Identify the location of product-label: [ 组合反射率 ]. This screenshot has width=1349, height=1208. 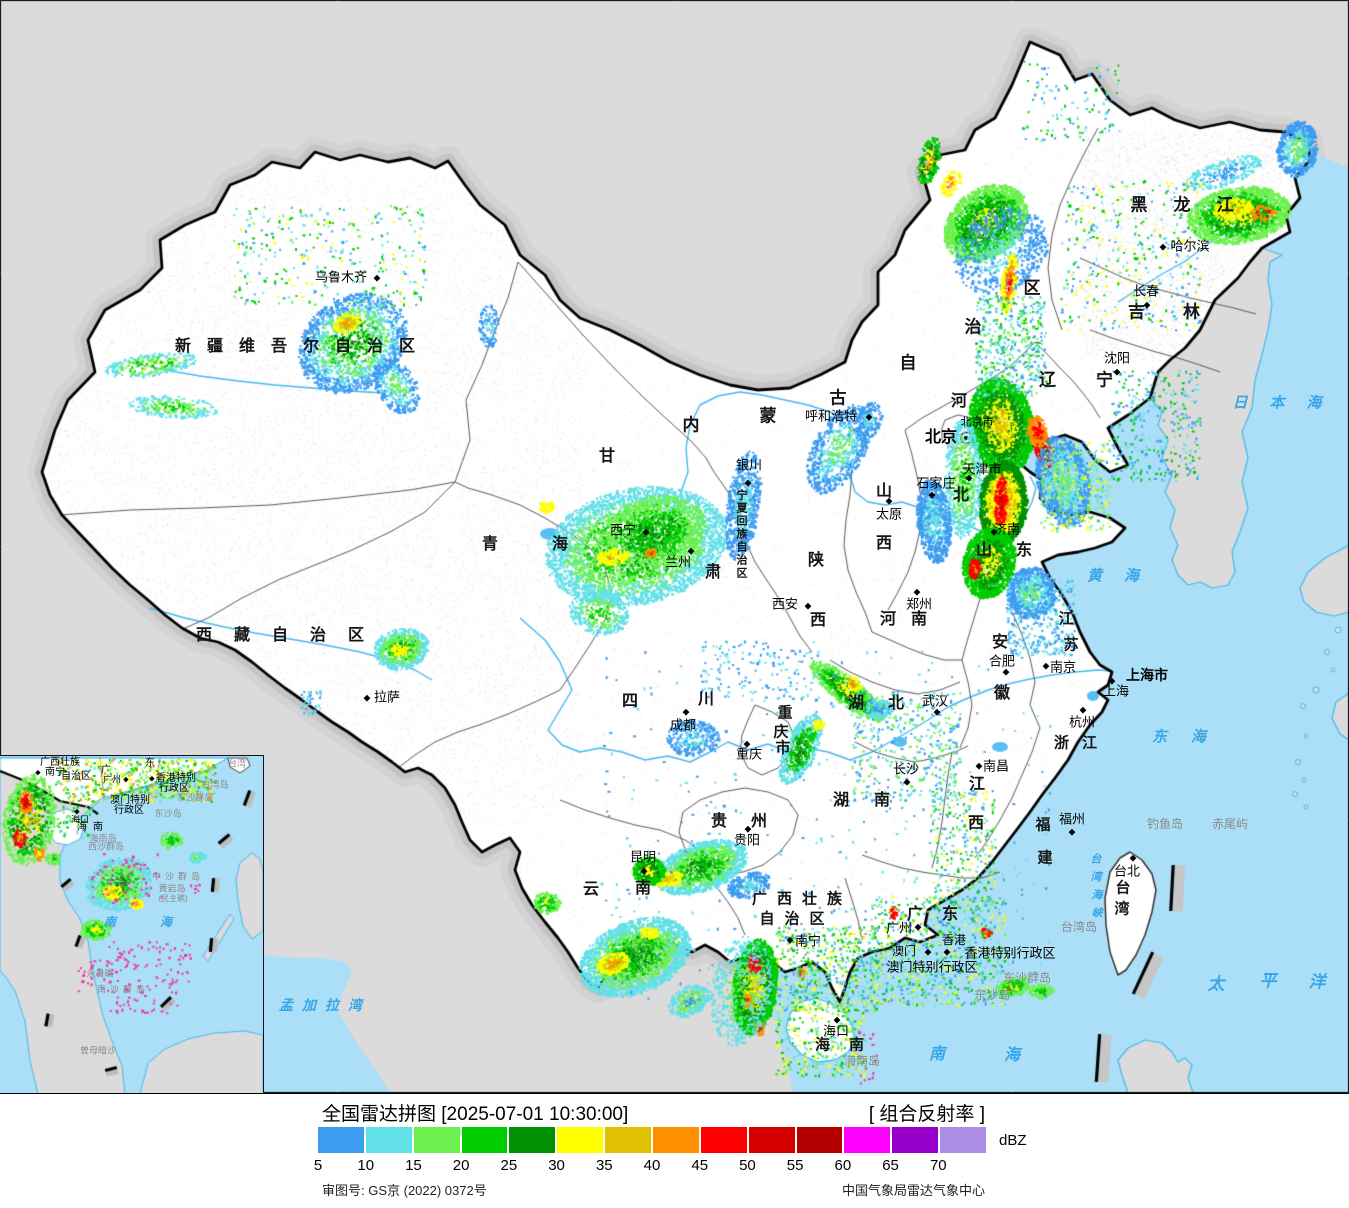
(926, 1114).